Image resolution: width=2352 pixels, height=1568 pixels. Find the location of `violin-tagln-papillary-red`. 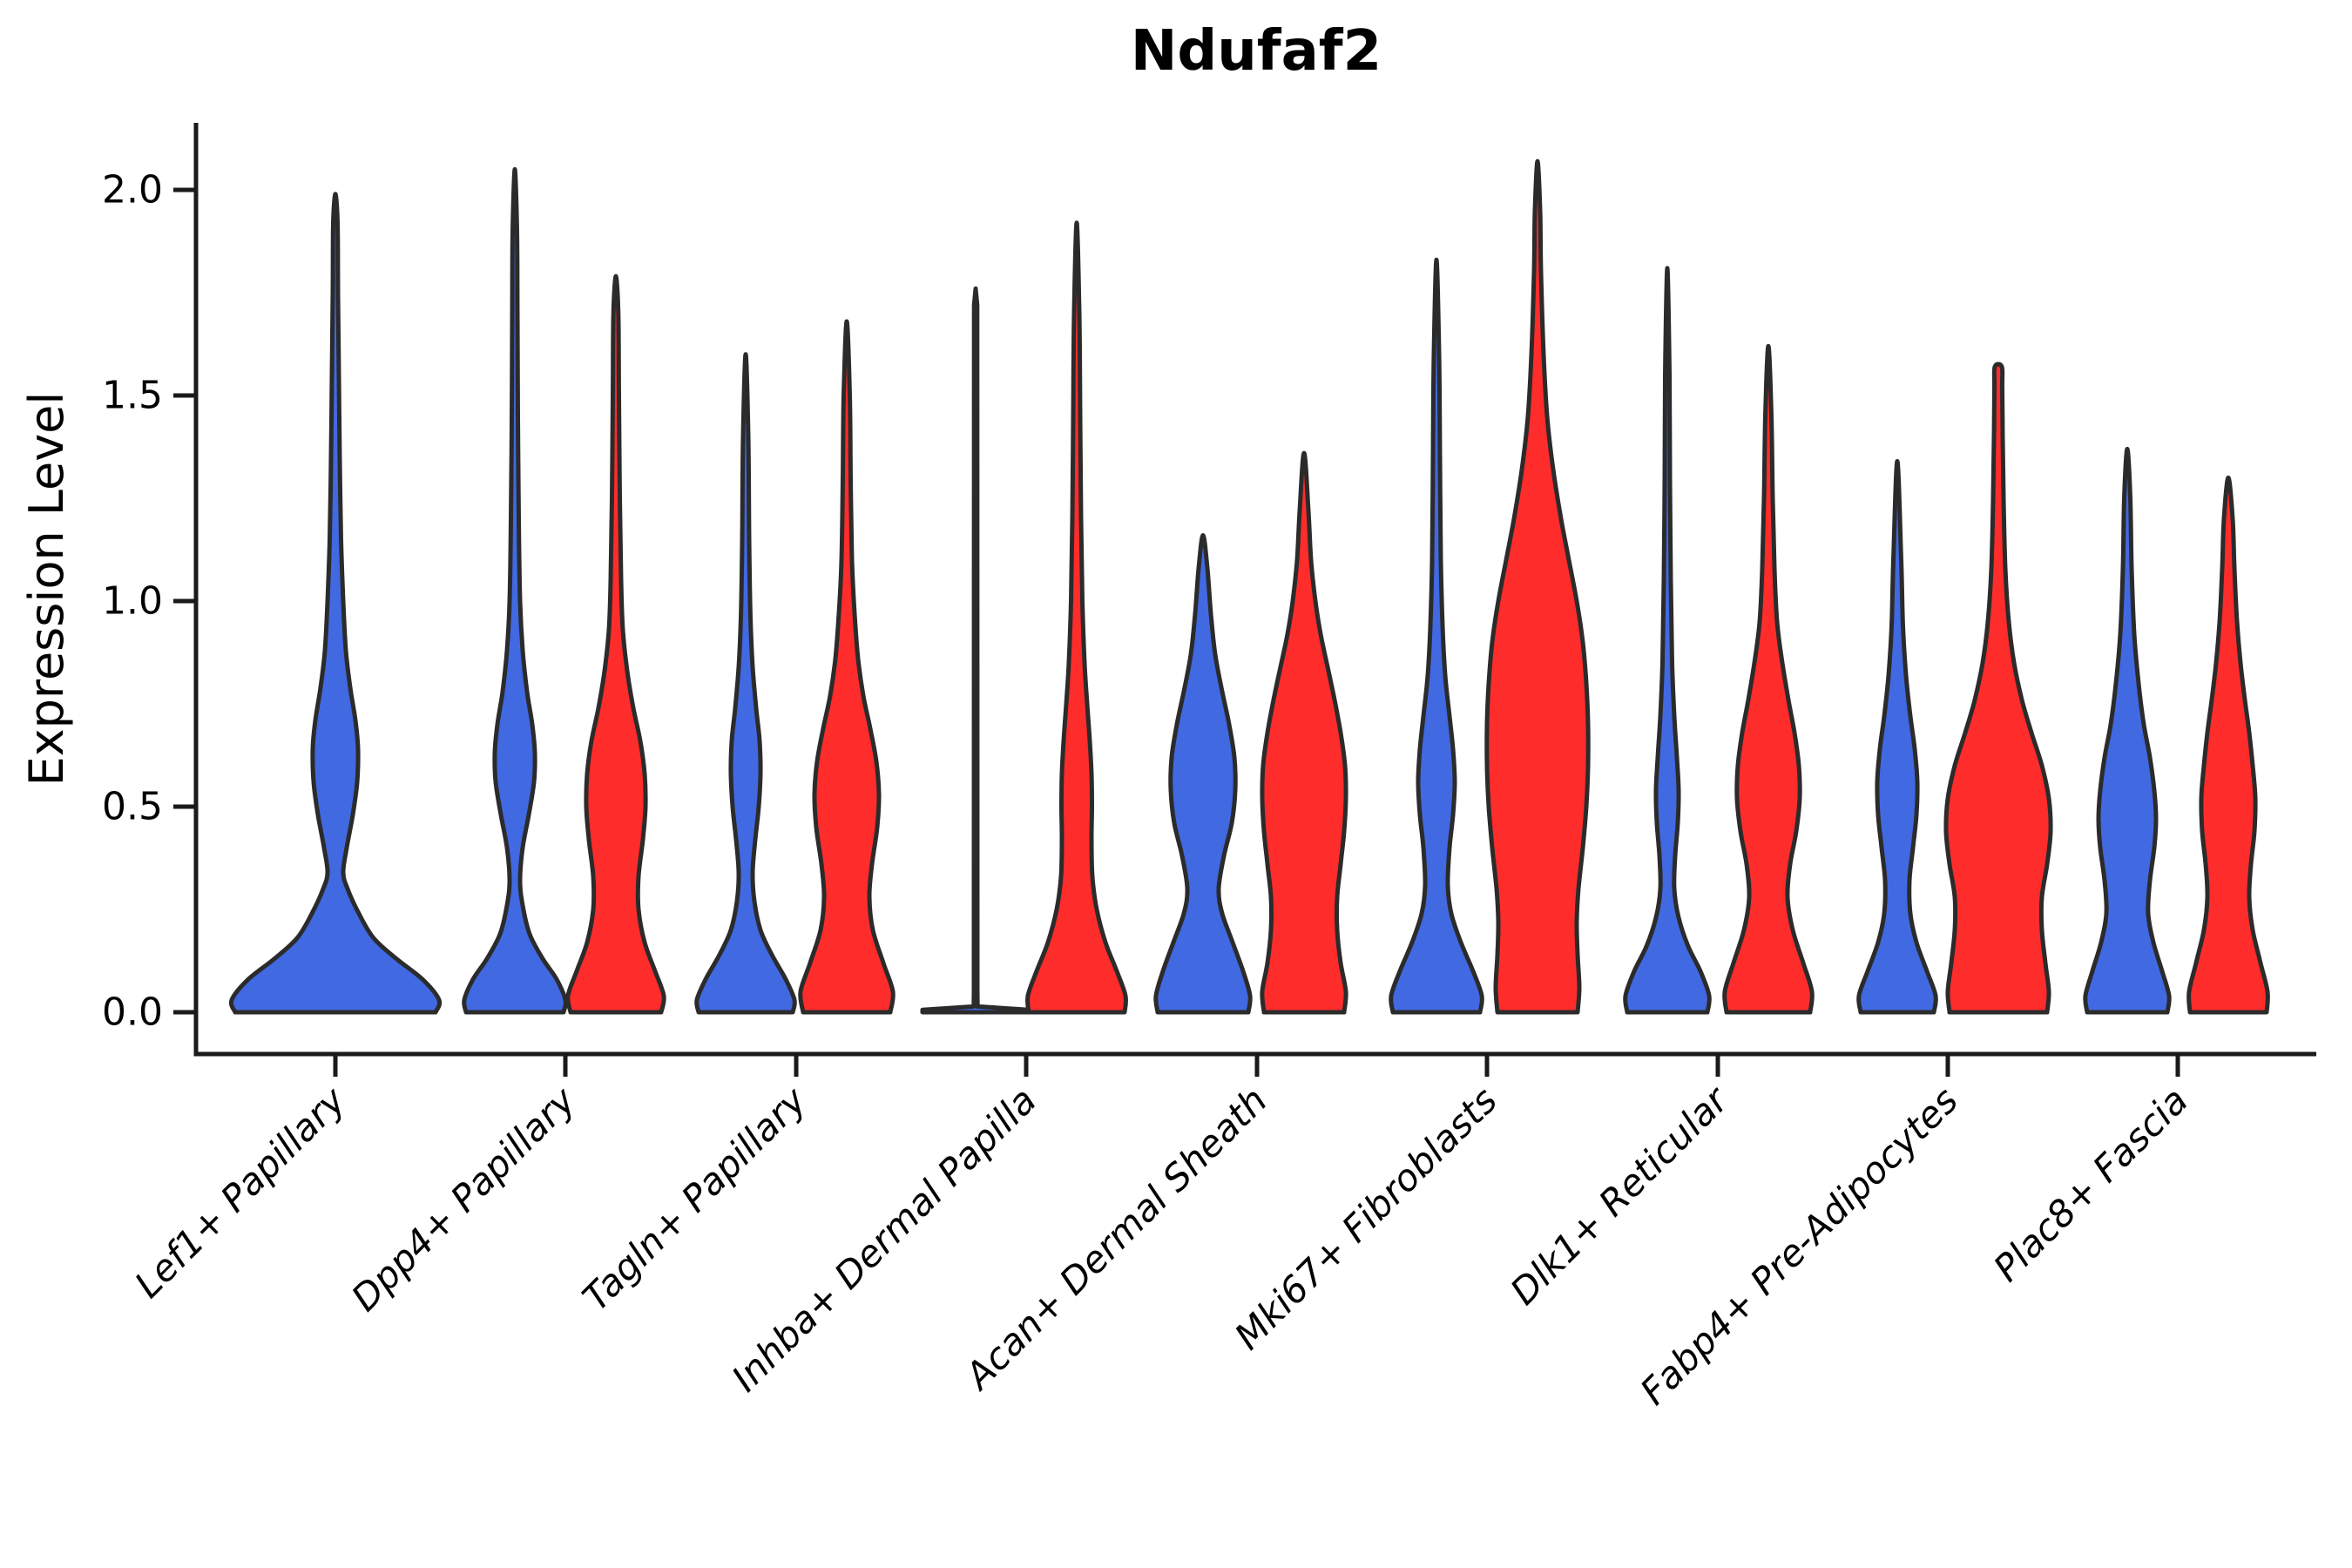

violin-tagln-papillary-red is located at coordinates (847, 667).